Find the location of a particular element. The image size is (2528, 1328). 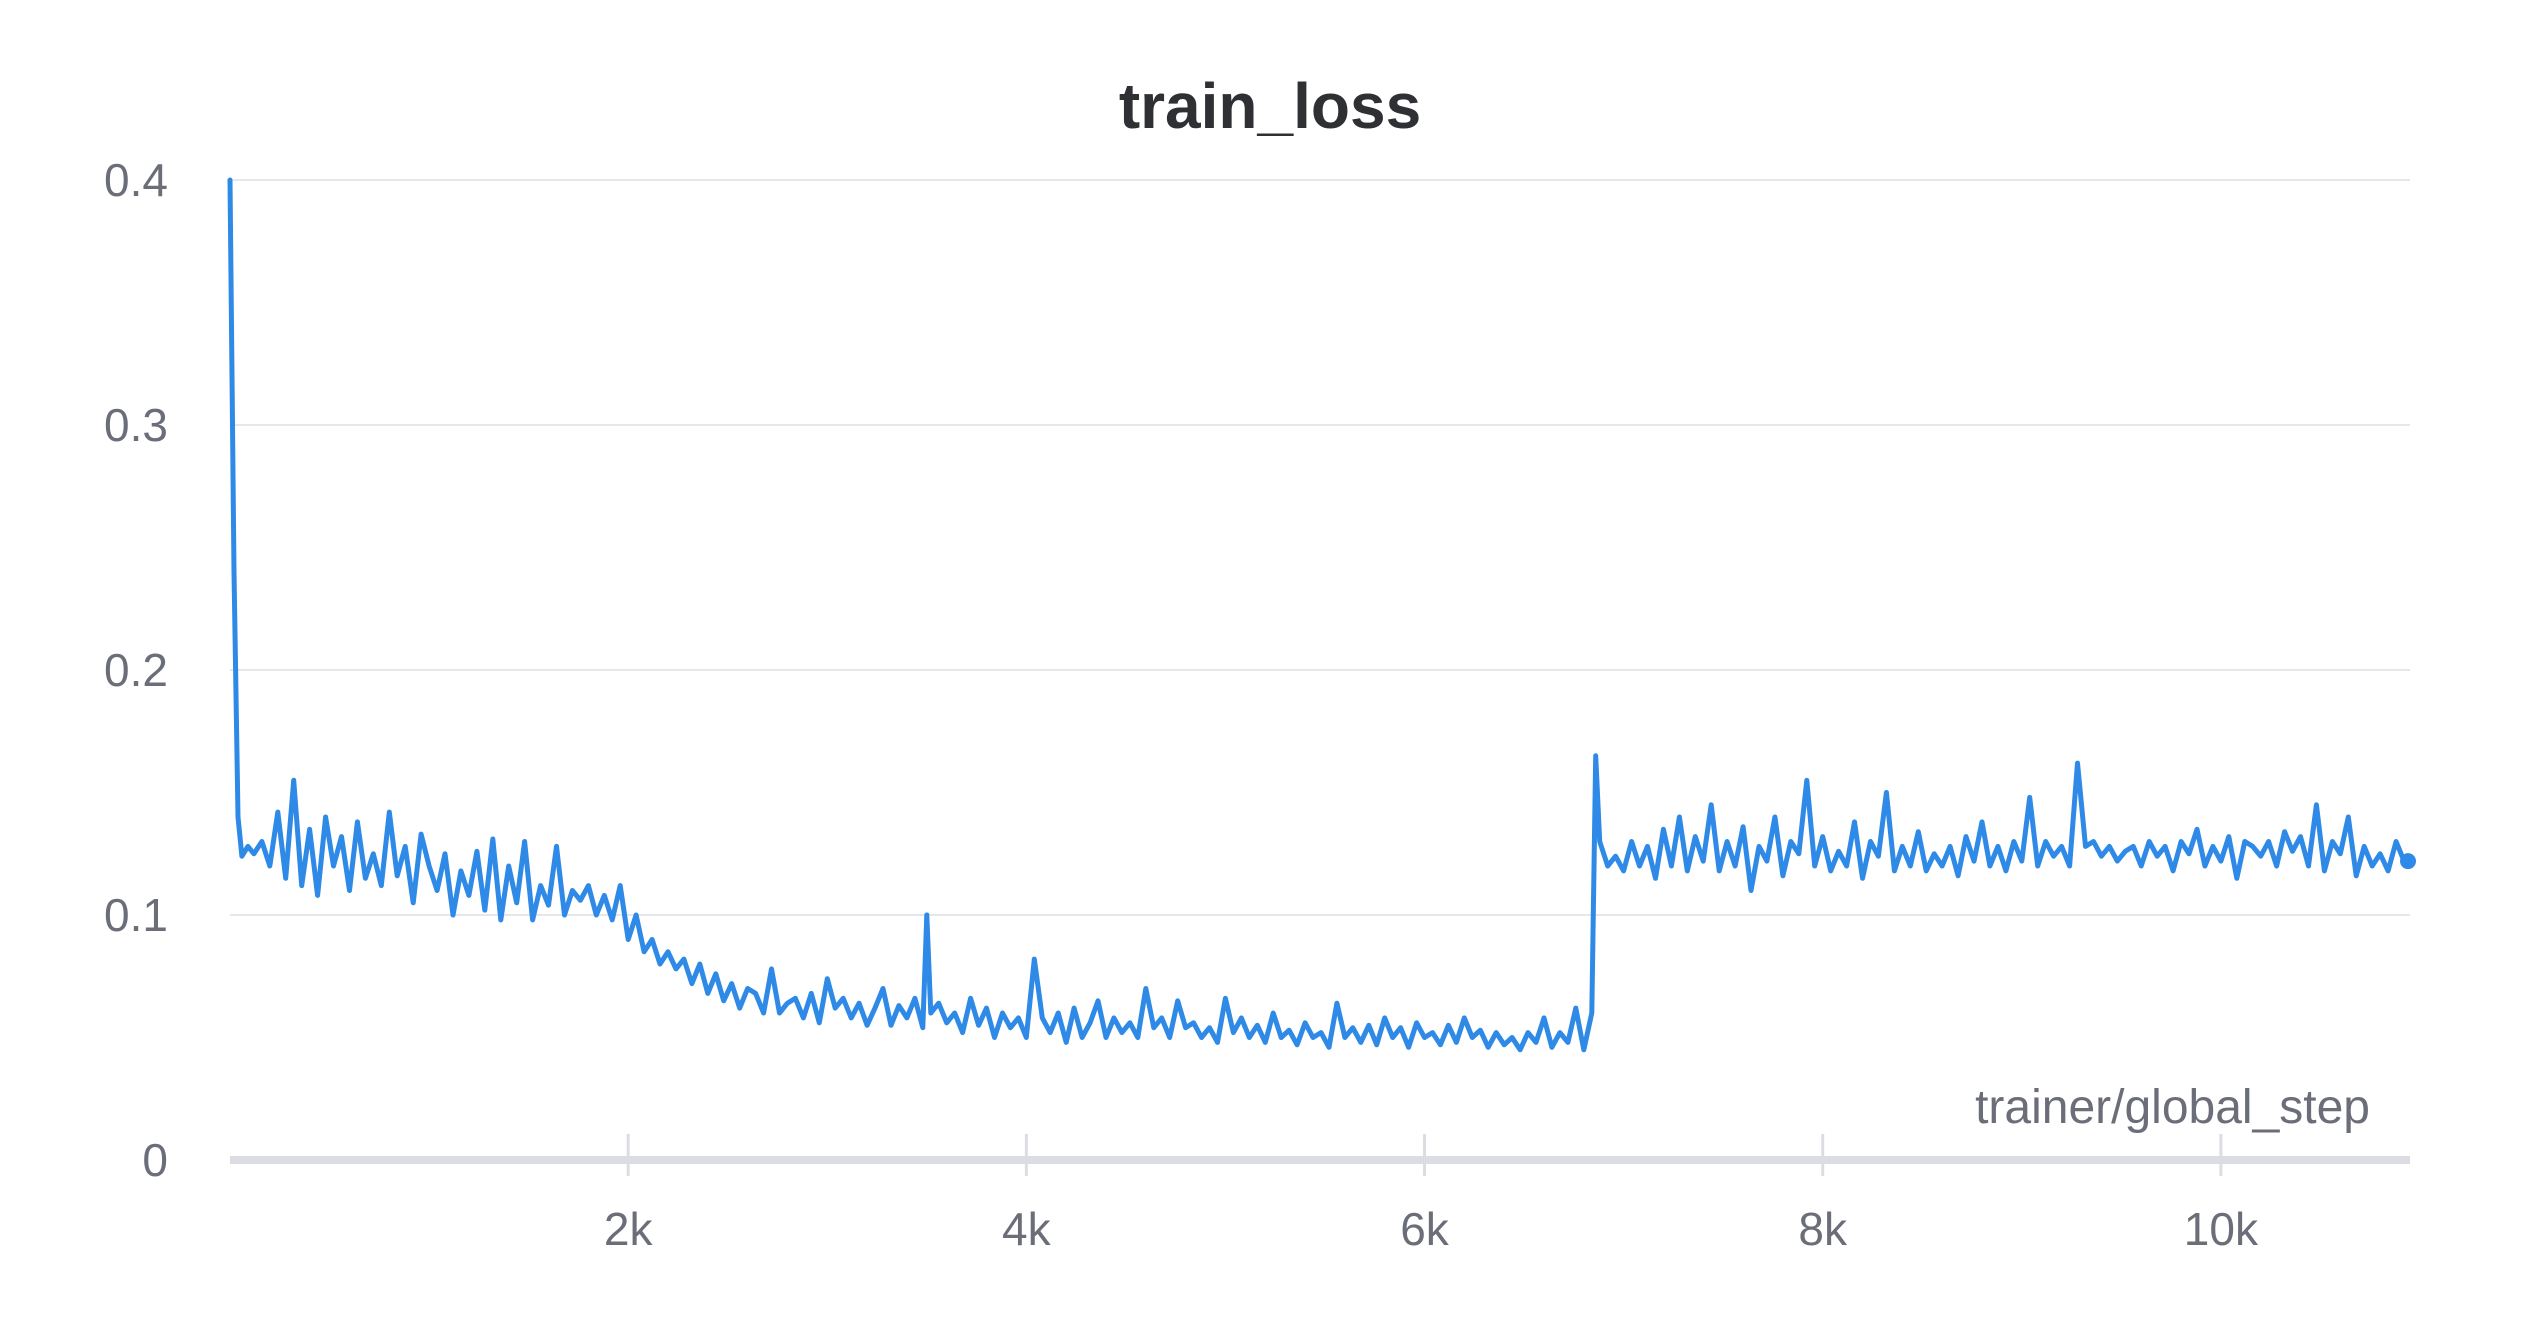

x-axis: 2k 4k 6k 8k 10k is located at coordinates (1320, 1194).